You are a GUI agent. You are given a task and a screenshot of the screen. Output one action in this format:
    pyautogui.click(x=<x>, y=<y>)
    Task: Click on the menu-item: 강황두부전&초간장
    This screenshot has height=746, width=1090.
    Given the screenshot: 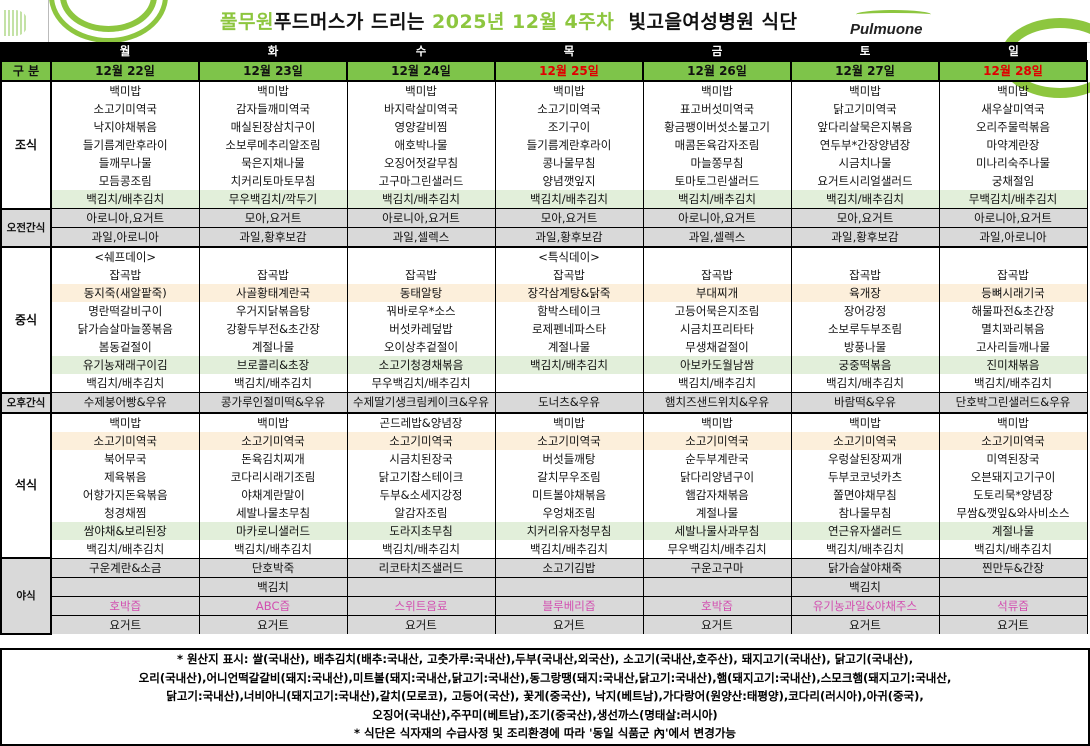 What is the action you would take?
    pyautogui.click(x=273, y=329)
    